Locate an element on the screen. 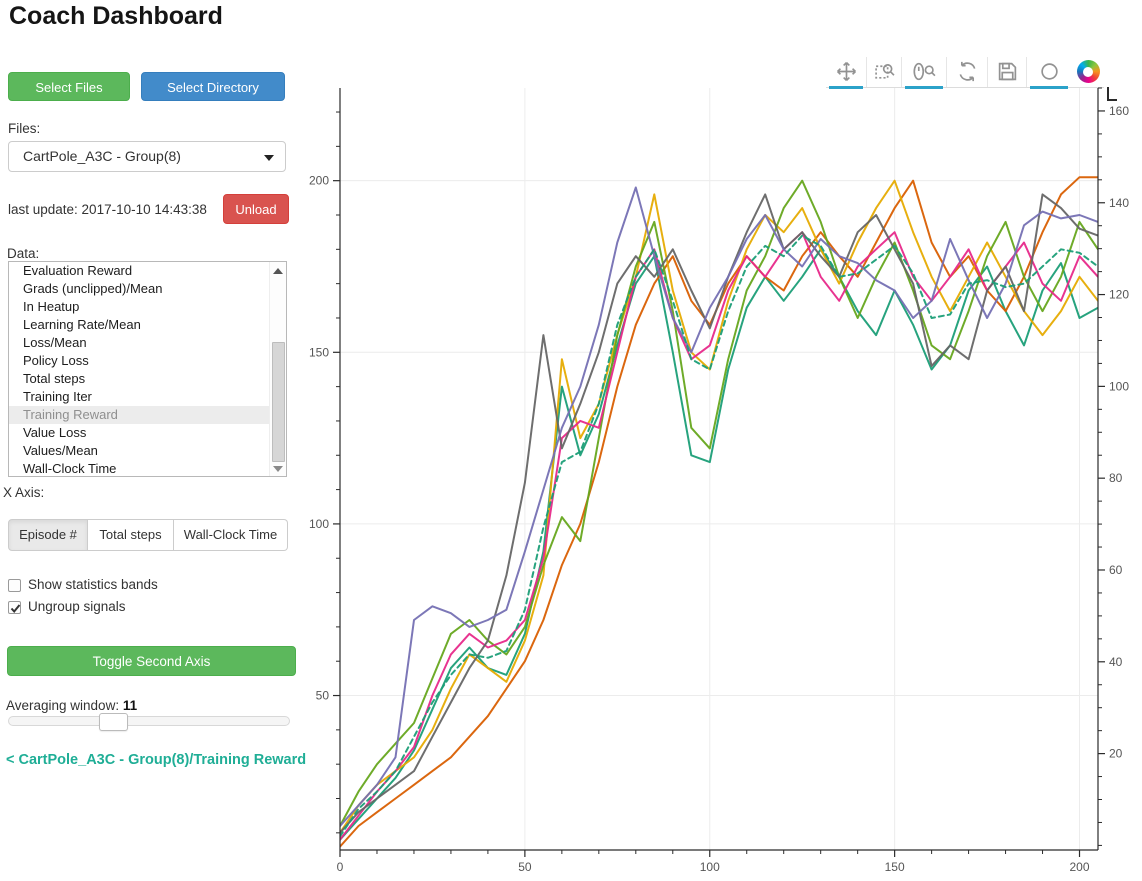  listbox-scrollbar is located at coordinates (277, 369).